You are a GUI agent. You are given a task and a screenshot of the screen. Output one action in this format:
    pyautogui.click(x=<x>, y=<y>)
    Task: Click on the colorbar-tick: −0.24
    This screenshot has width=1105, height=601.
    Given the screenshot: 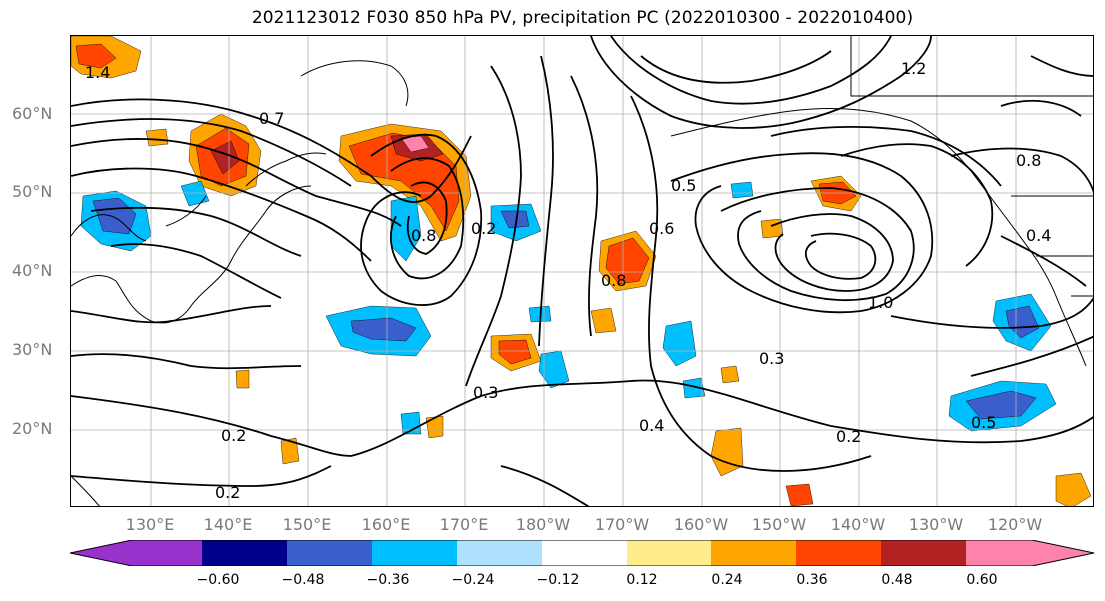 What is the action you would take?
    pyautogui.click(x=473, y=580)
    